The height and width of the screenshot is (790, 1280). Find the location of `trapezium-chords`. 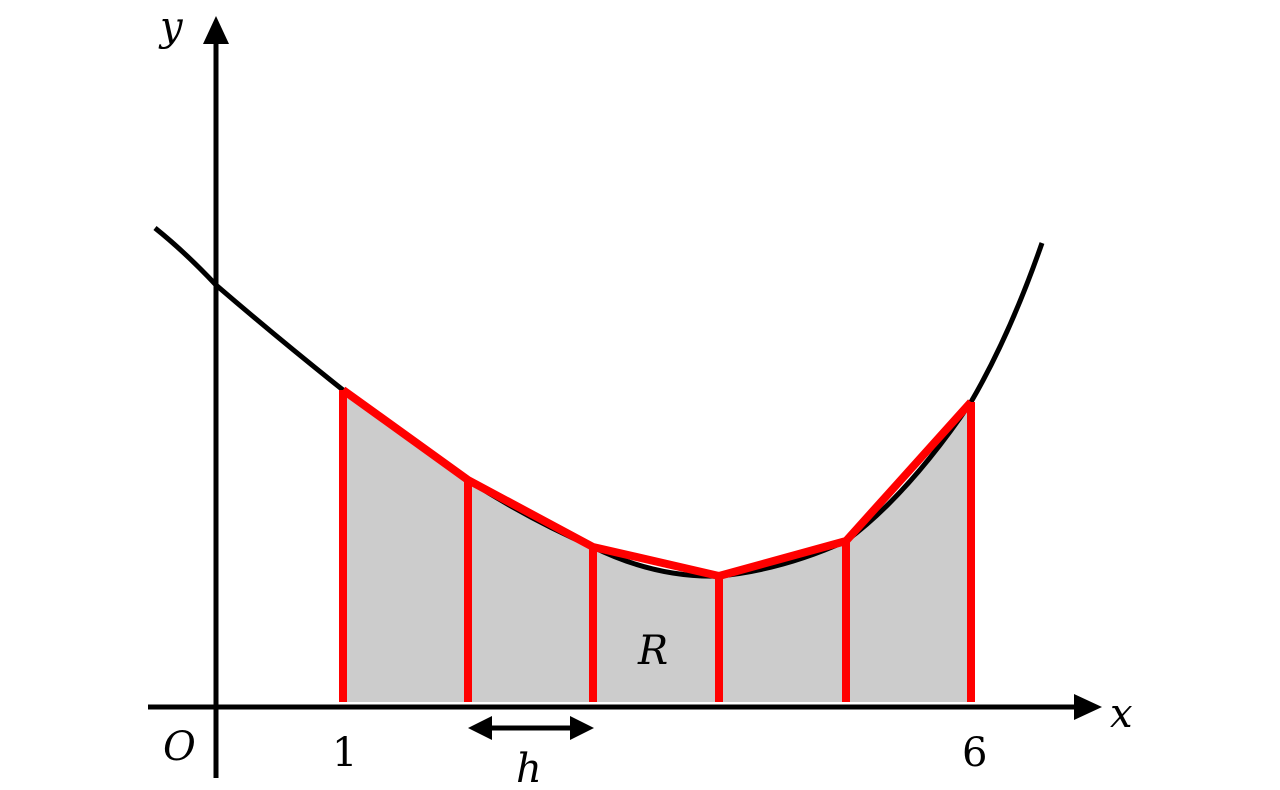

trapezium-chords is located at coordinates (657, 483).